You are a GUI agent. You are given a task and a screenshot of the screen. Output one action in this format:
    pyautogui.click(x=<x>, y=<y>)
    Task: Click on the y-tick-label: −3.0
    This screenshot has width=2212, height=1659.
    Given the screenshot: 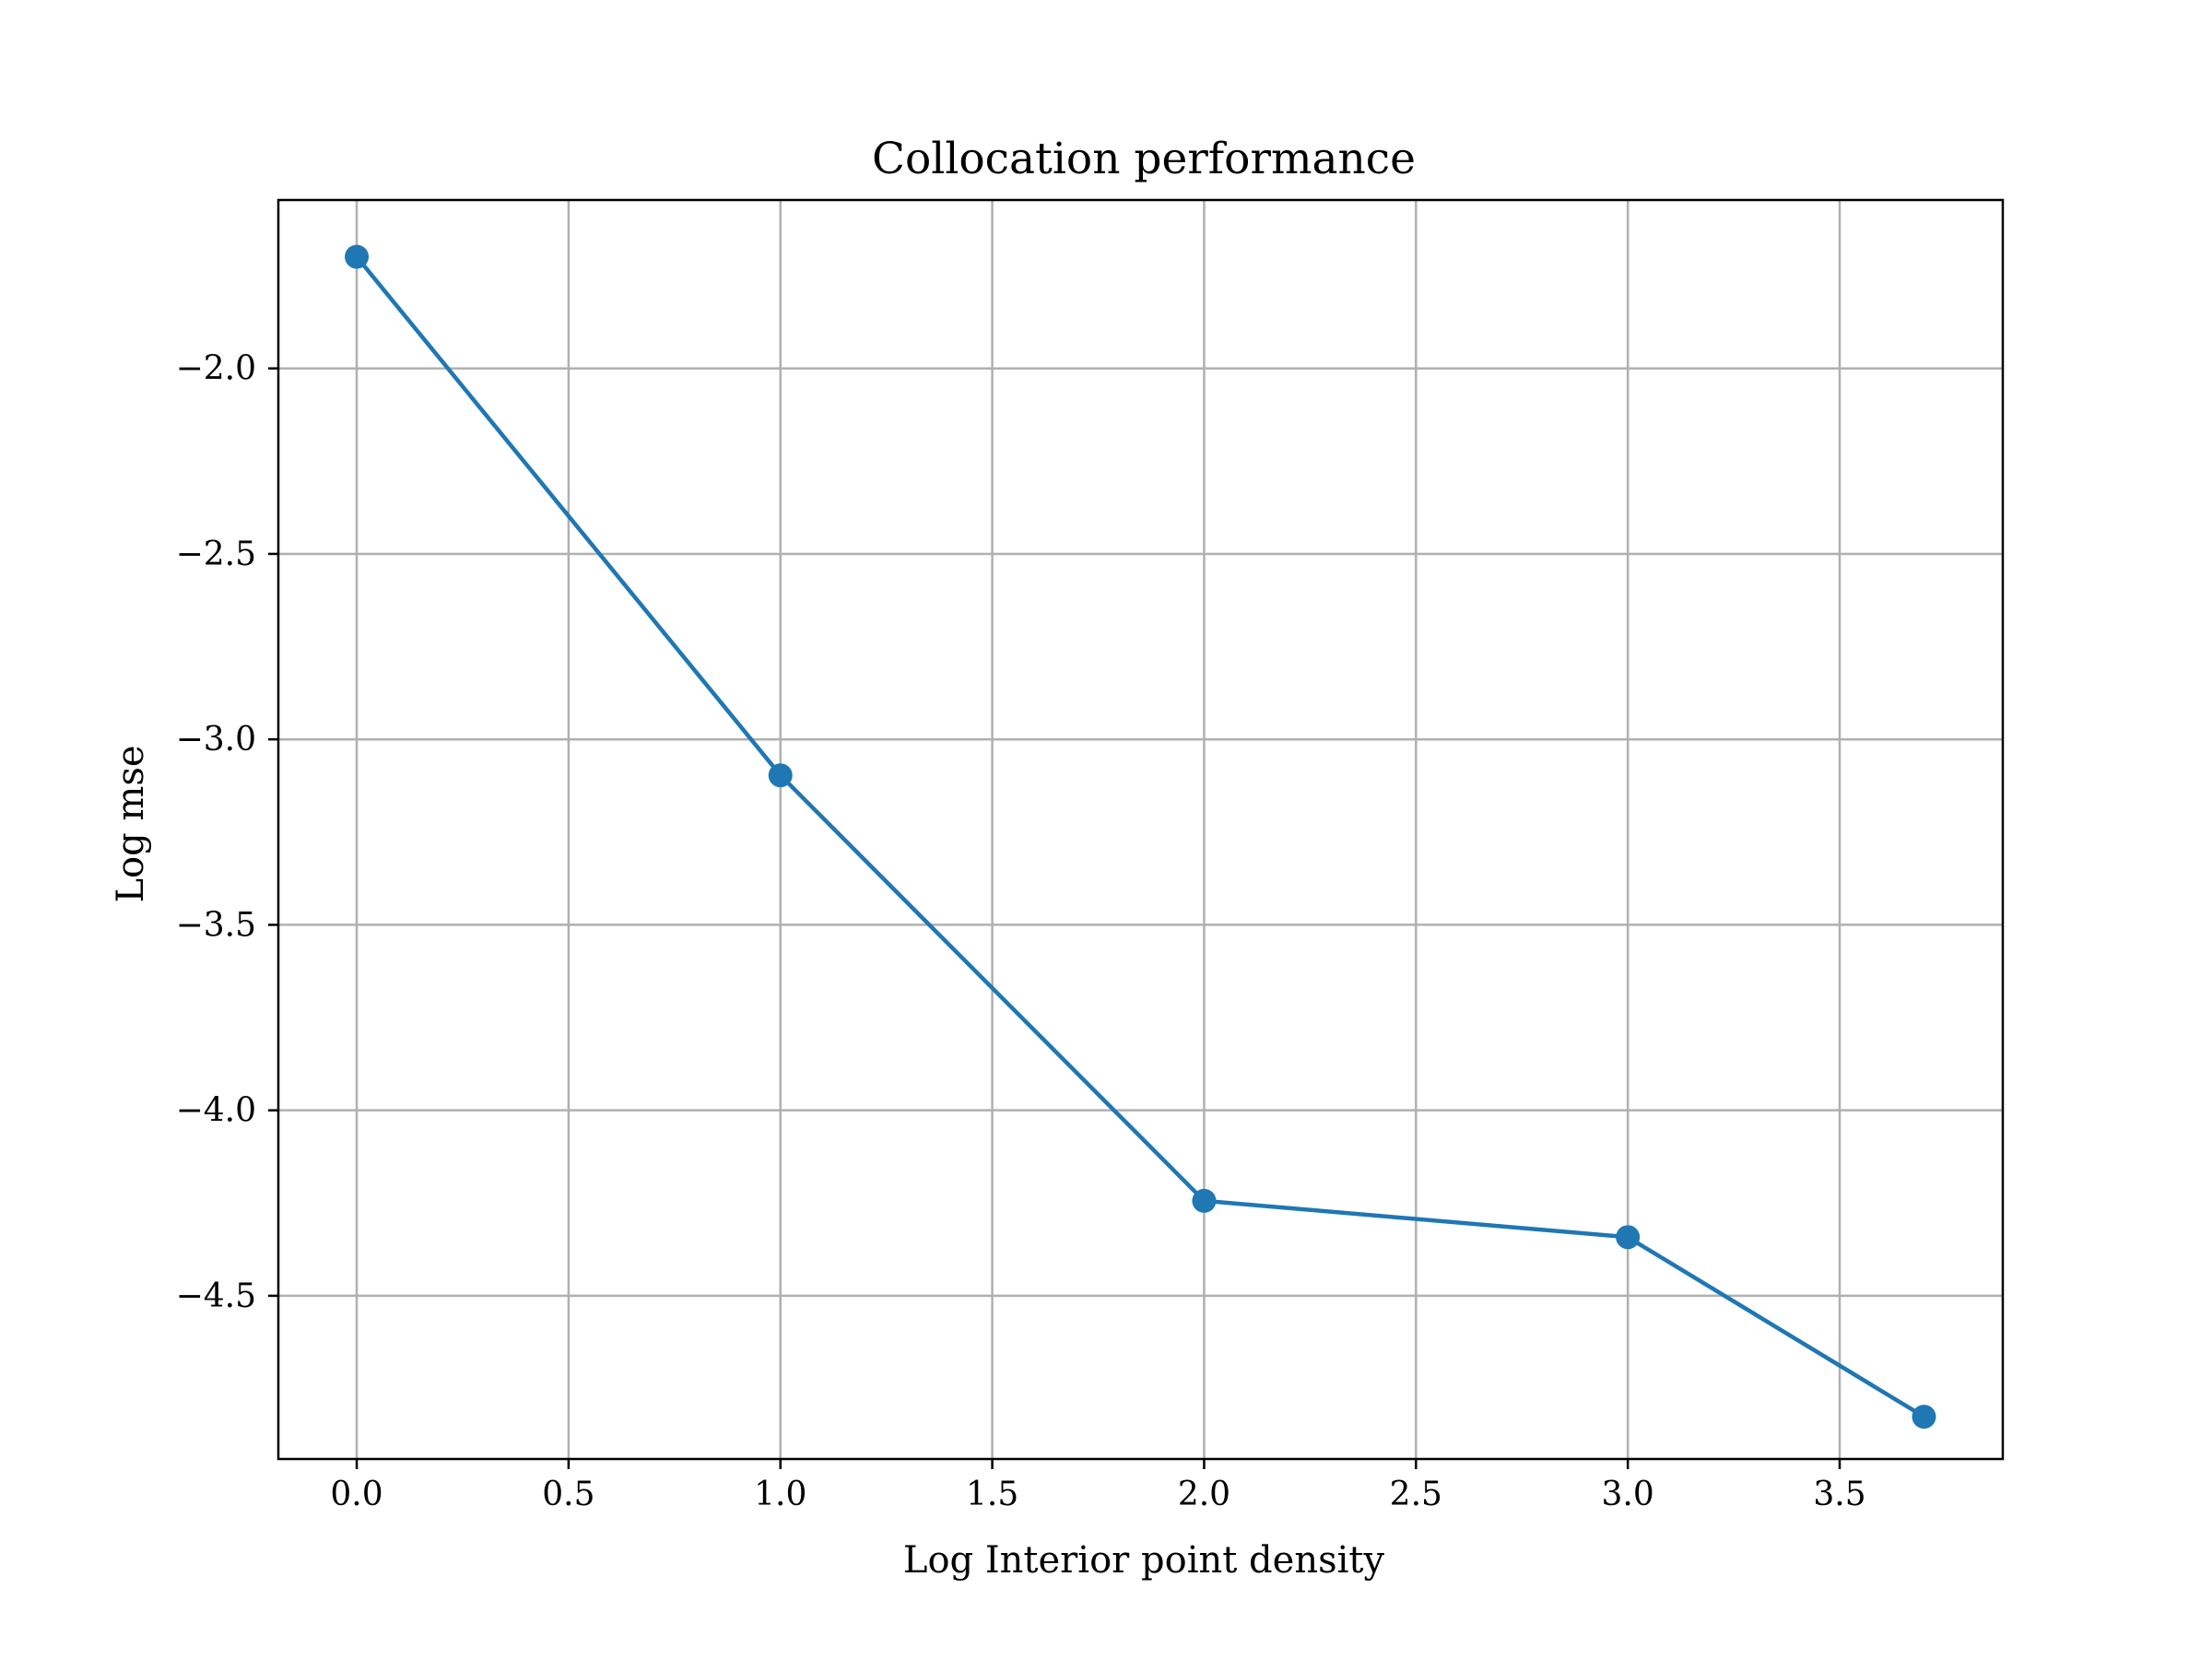 What is the action you would take?
    pyautogui.click(x=216, y=740)
    